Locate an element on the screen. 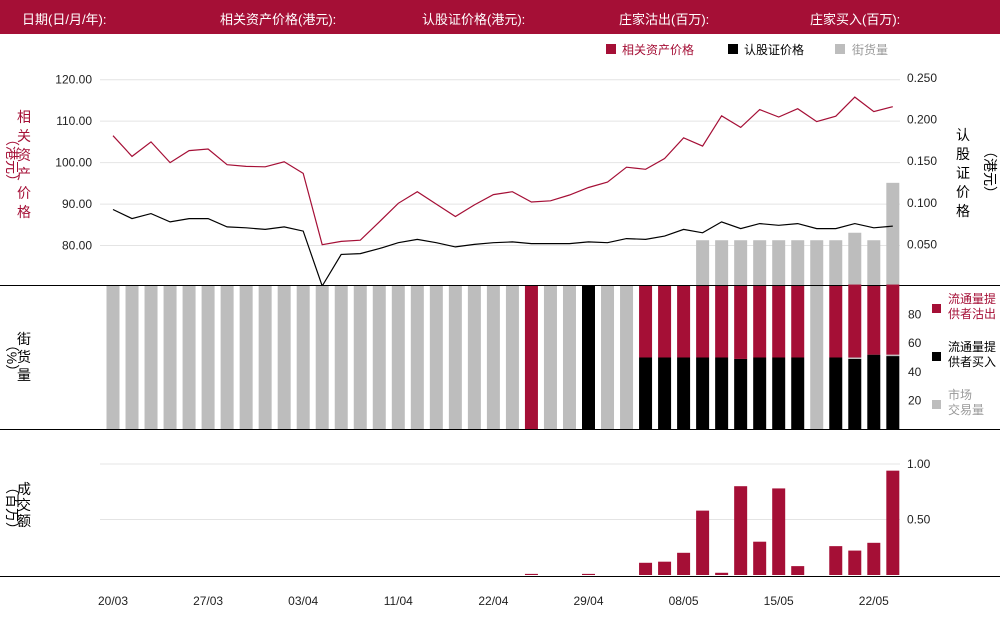 This screenshot has height=620, width=1000. legend-lp-buy-swatch is located at coordinates (936, 356).